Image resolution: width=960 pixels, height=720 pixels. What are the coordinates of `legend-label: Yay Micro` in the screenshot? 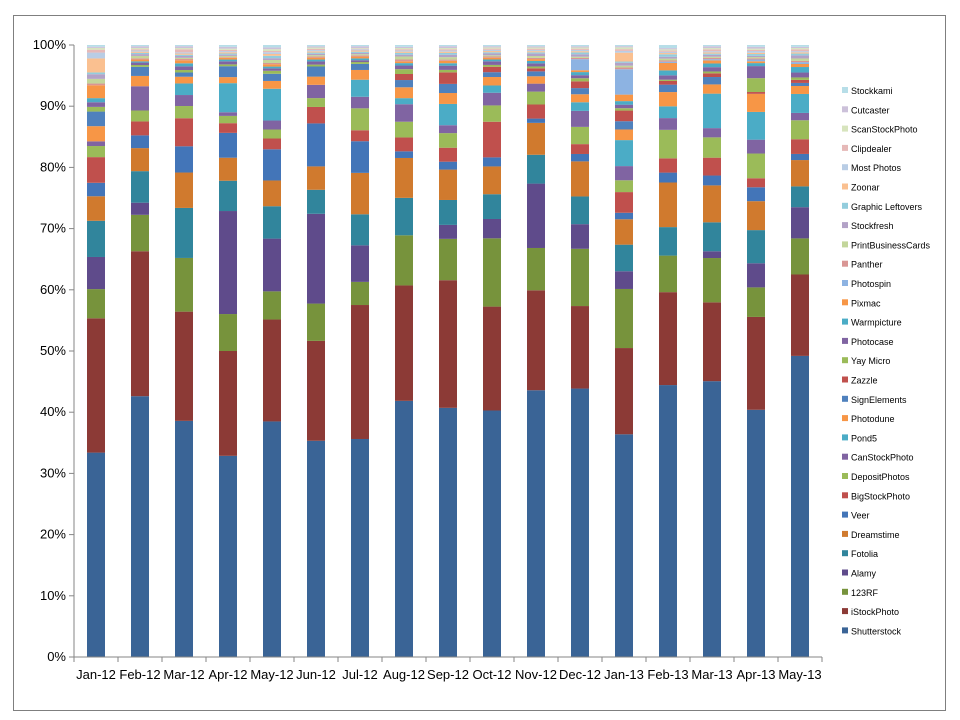 It's located at (870, 361).